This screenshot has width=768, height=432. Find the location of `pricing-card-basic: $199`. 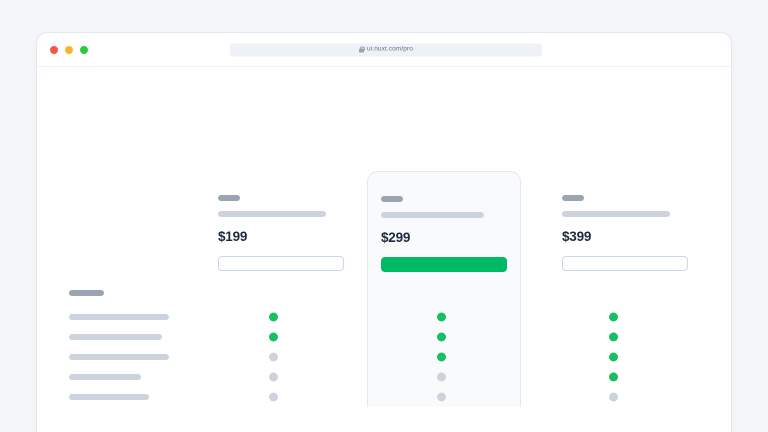

pricing-card-basic: $199 is located at coordinates (281, 224).